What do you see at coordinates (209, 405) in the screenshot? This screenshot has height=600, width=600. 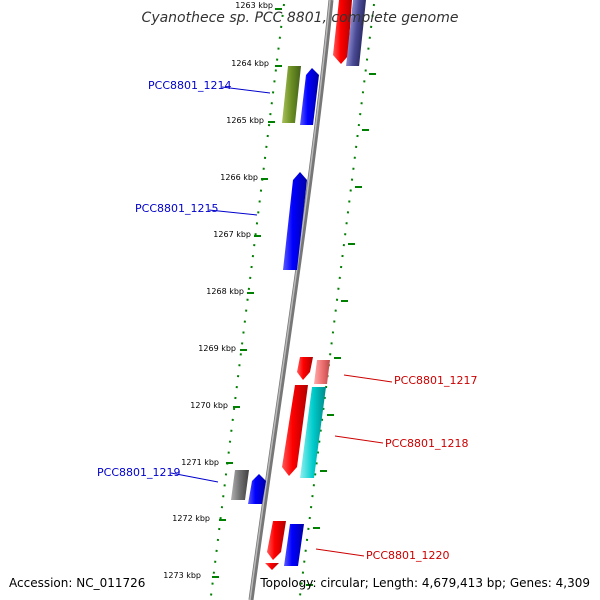 I see `tick-label: 1270 kbp` at bounding box center [209, 405].